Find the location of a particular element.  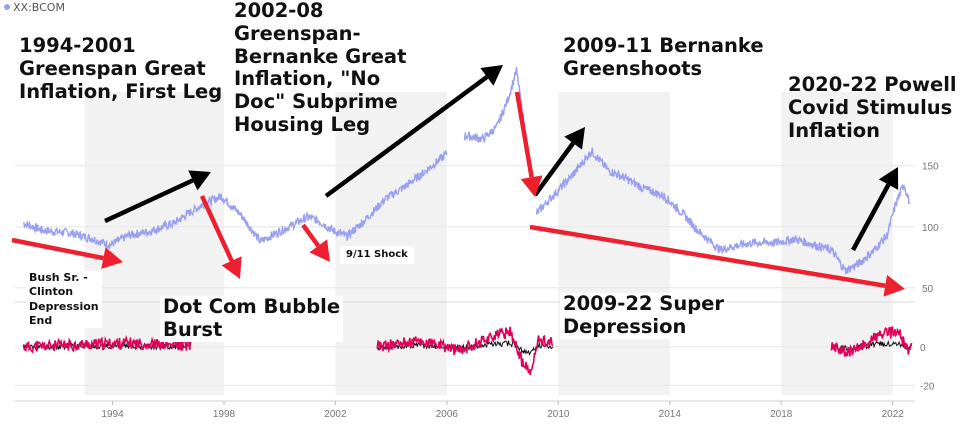

x-tick-label: 1994 is located at coordinates (112, 414).